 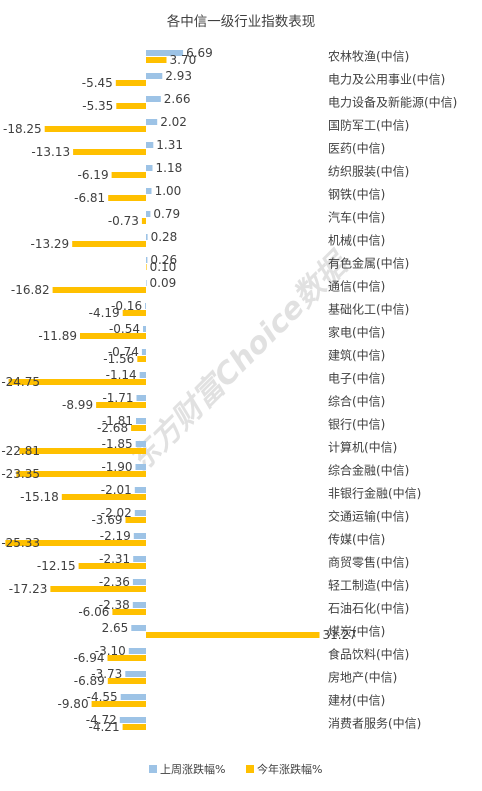 I want to click on category-label: 建材(中信), so click(x=356, y=700).